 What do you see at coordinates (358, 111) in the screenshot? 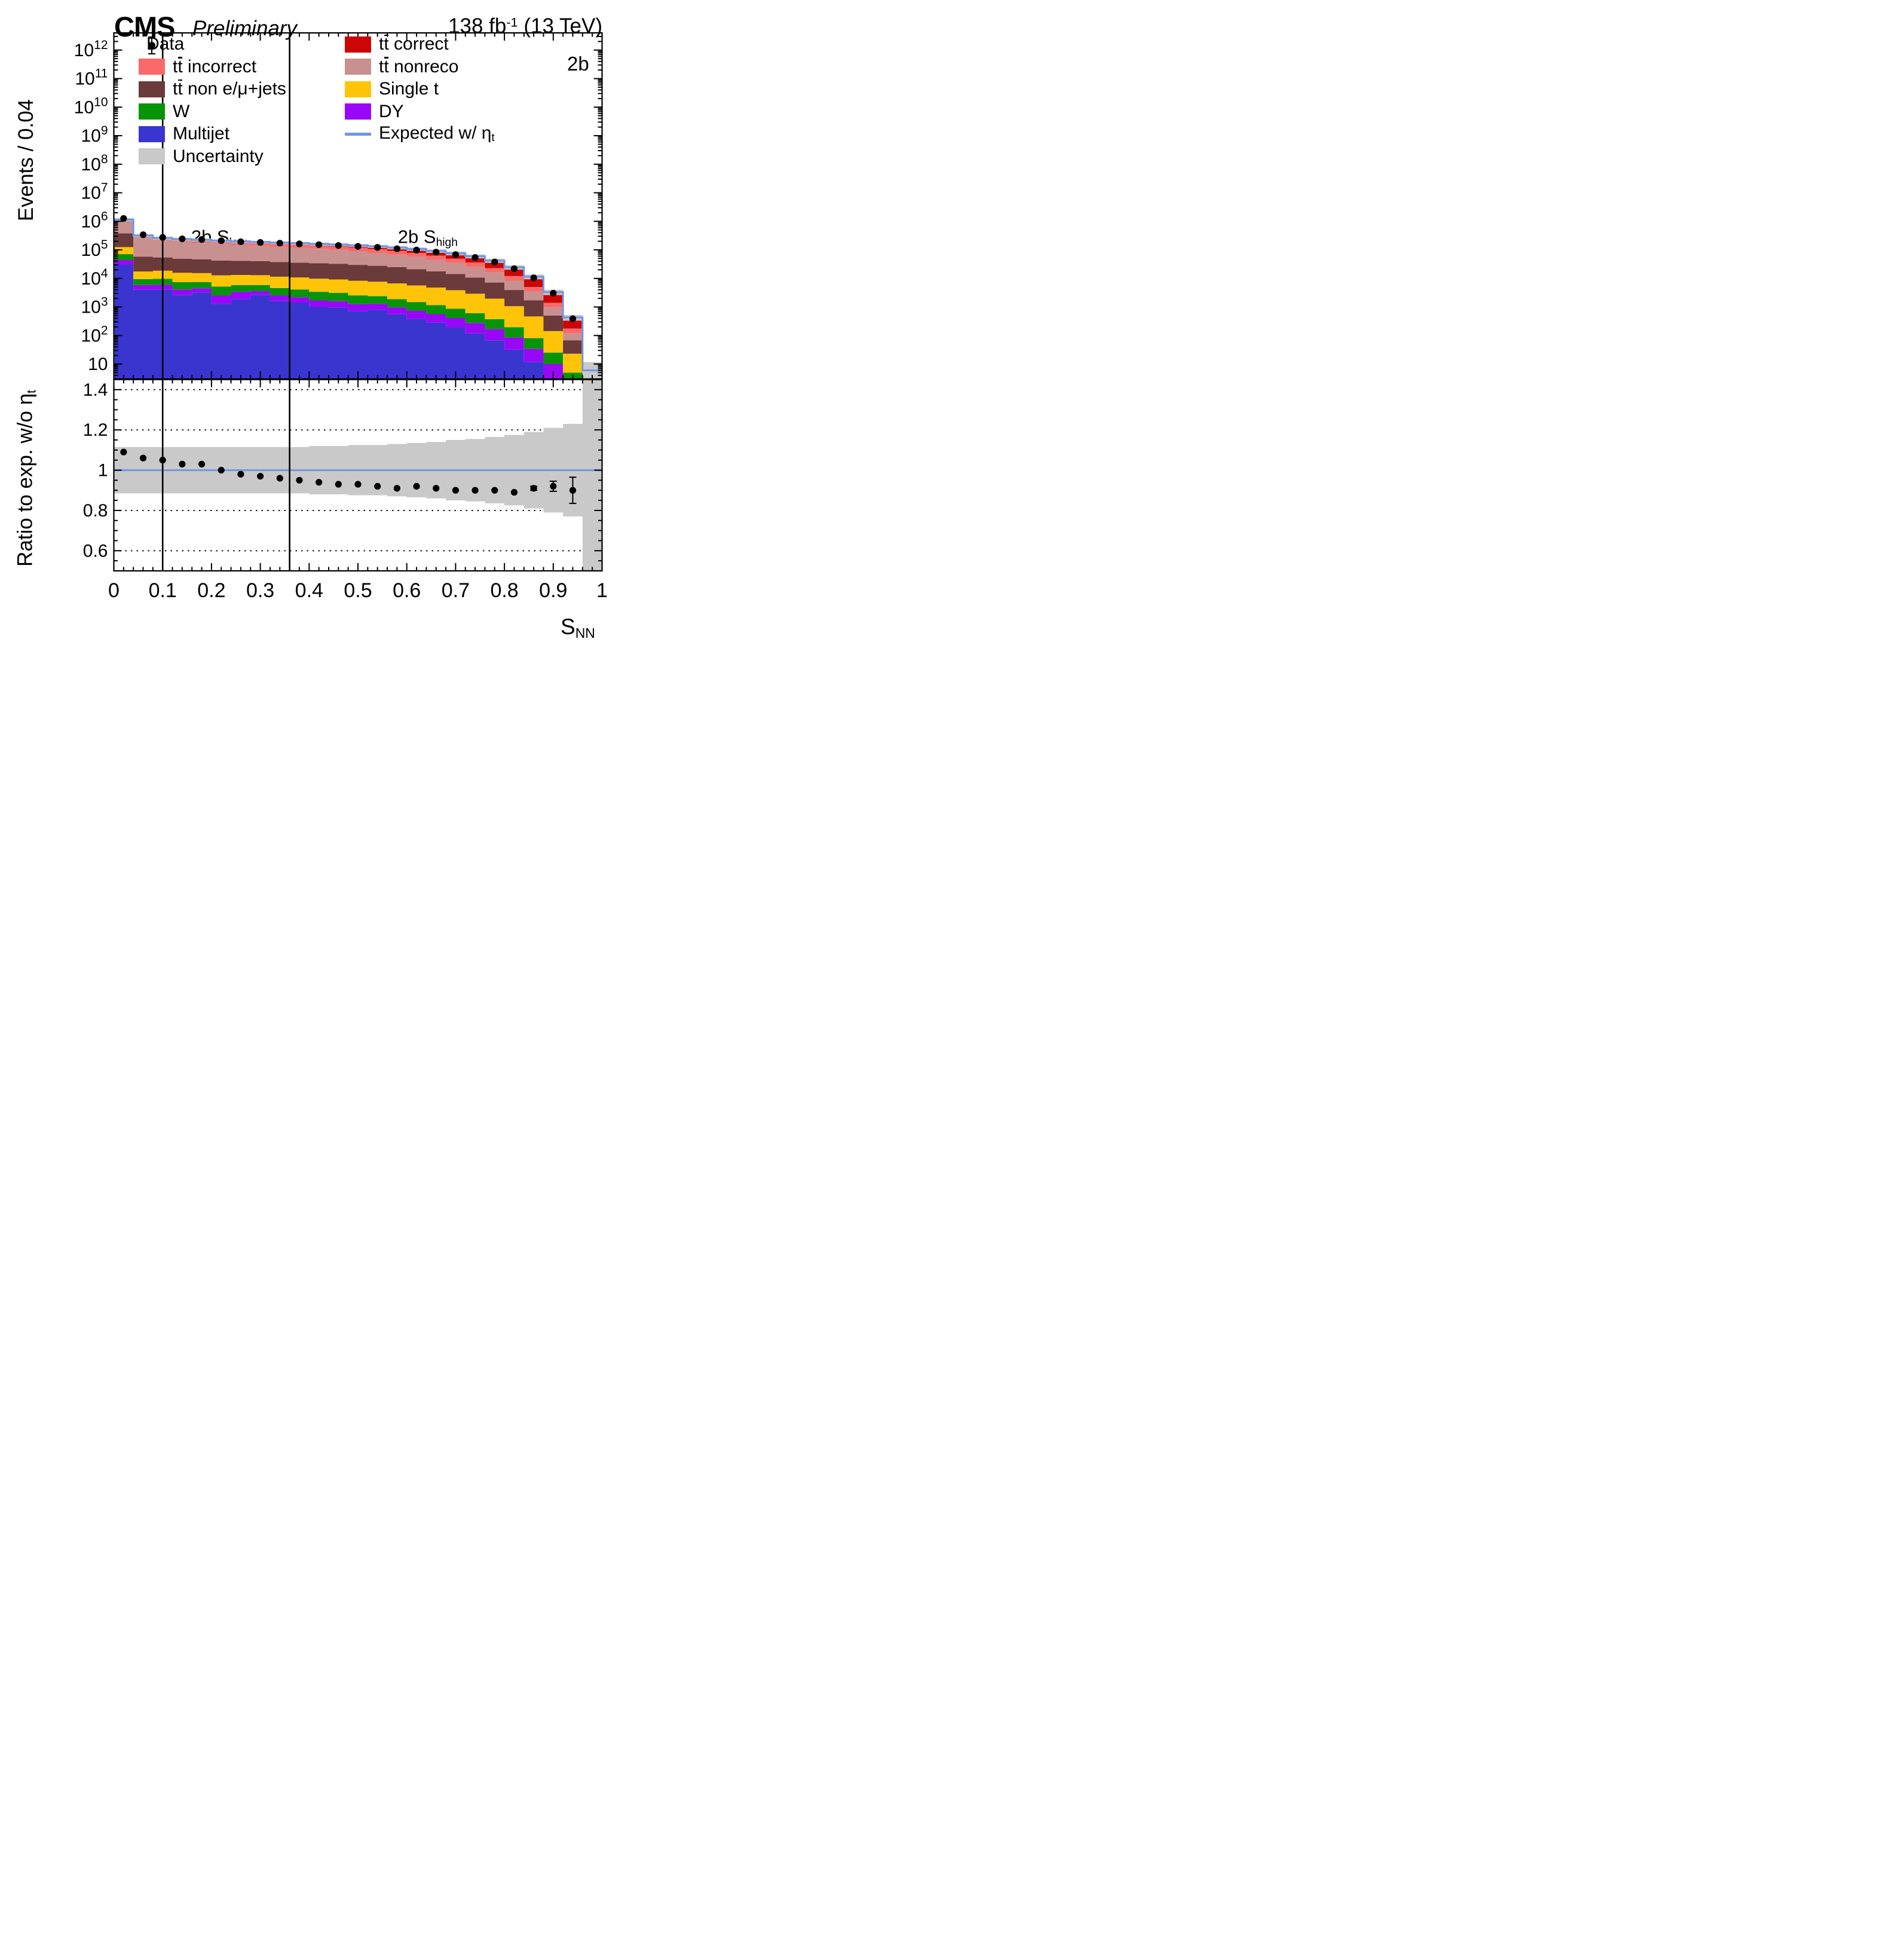
I see `legend-swatch-dy` at bounding box center [358, 111].